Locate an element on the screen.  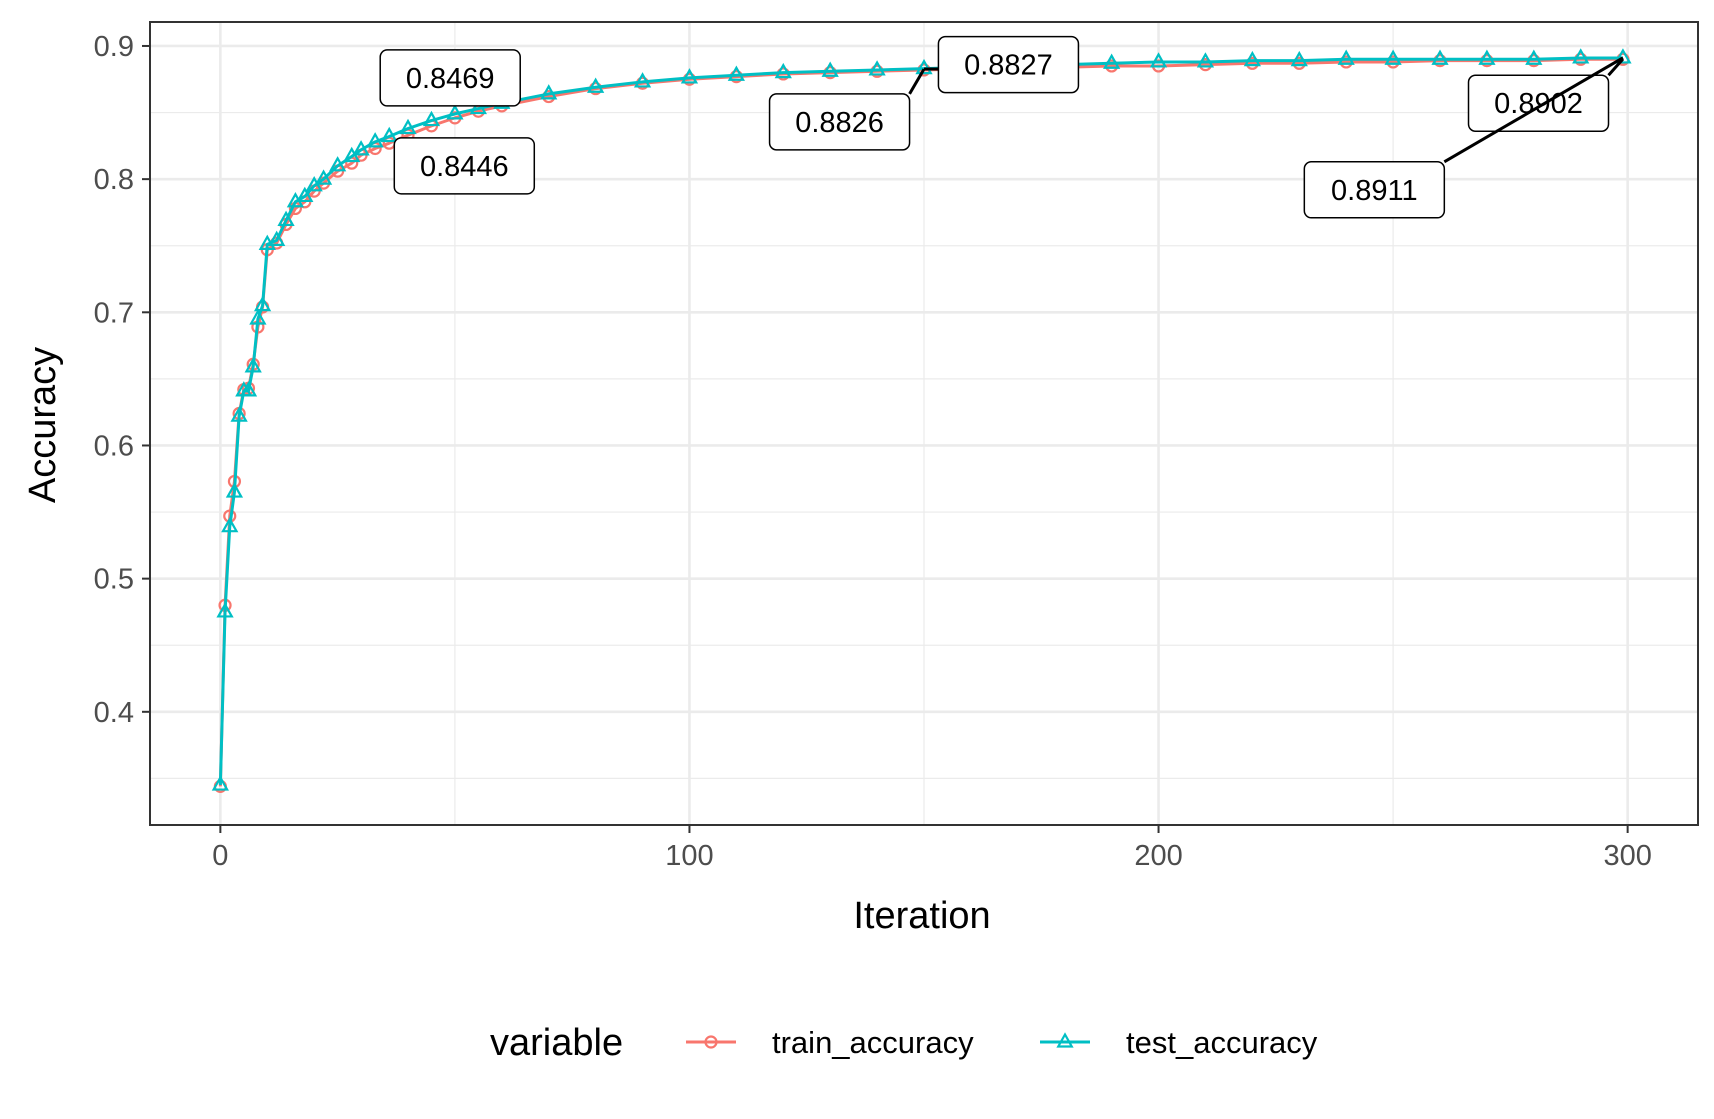
annotation-label: 0.8902 is located at coordinates (1546, 95).